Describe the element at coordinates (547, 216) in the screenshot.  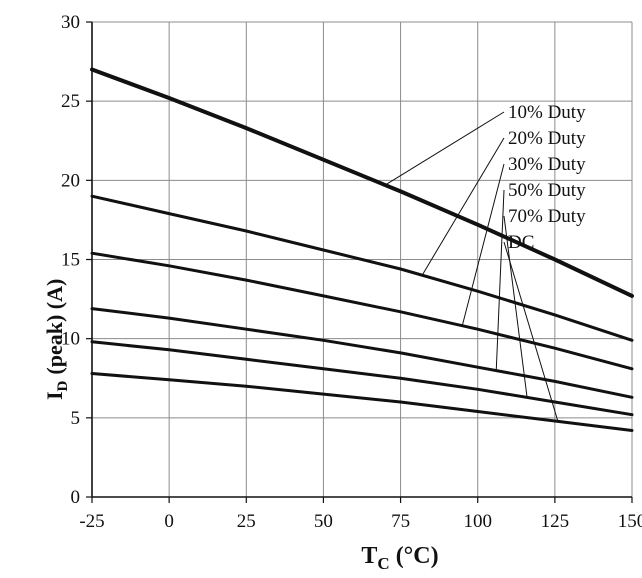
I see `callout-label: 70% Duty` at that location.